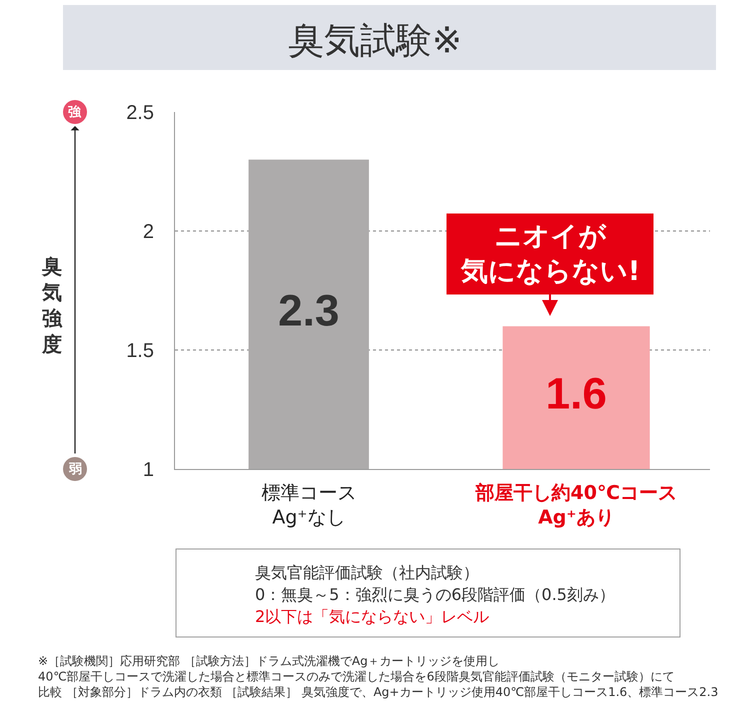 The image size is (750, 728). Describe the element at coordinates (148, 232) in the screenshot. I see `y-tick-label: 2` at that location.